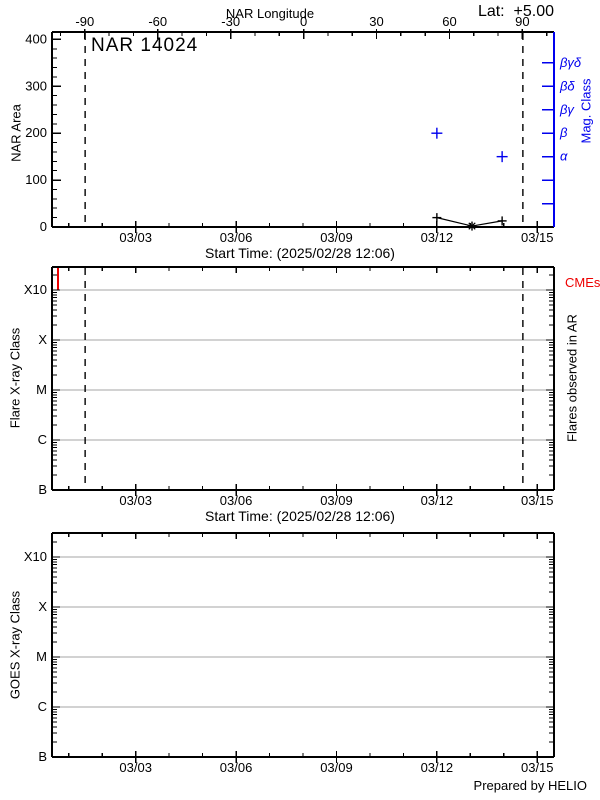 This screenshot has height=800, width=600. What do you see at coordinates (522, 21) in the screenshot?
I see `longitude-tick-label: 90` at bounding box center [522, 21].